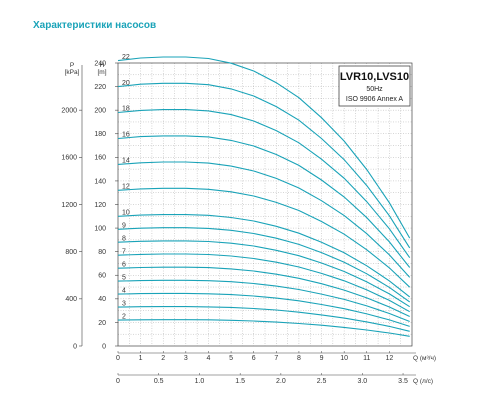 Image resolution: width=500 pixels, height=400 pixels. What do you see at coordinates (276, 358) in the screenshot?
I see `q-m3h-axis-tick-label: 7` at bounding box center [276, 358].